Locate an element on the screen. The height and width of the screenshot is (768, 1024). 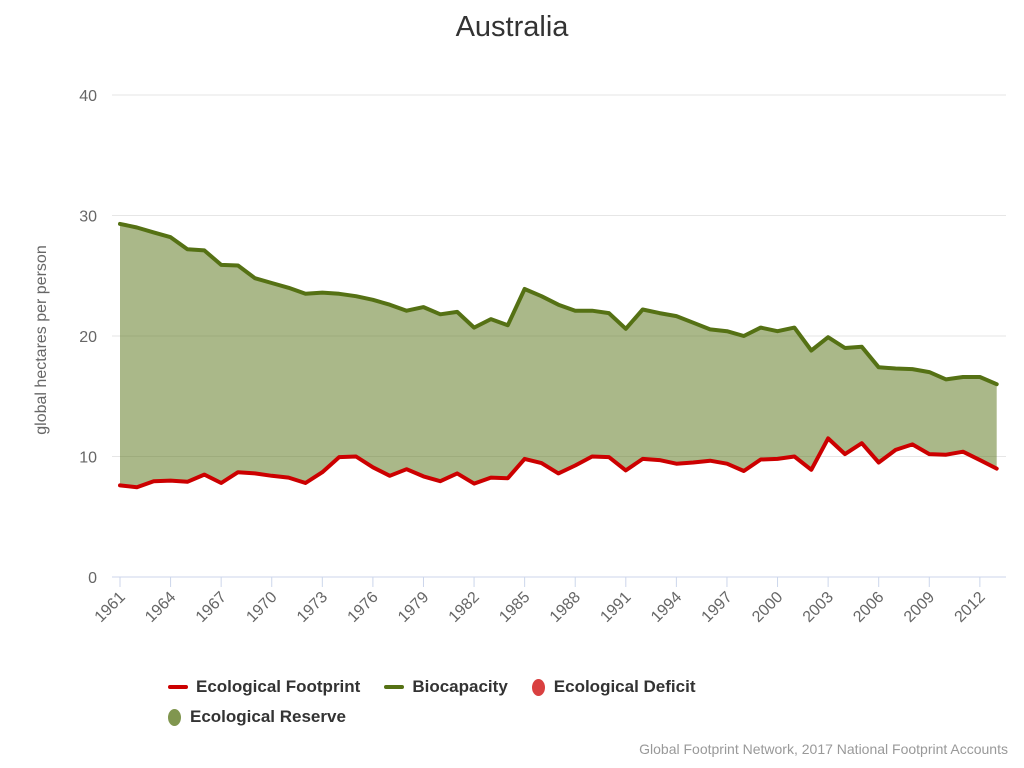
legend-item-ecological-footprint: Ecological Footprint is located at coordinates (264, 687).